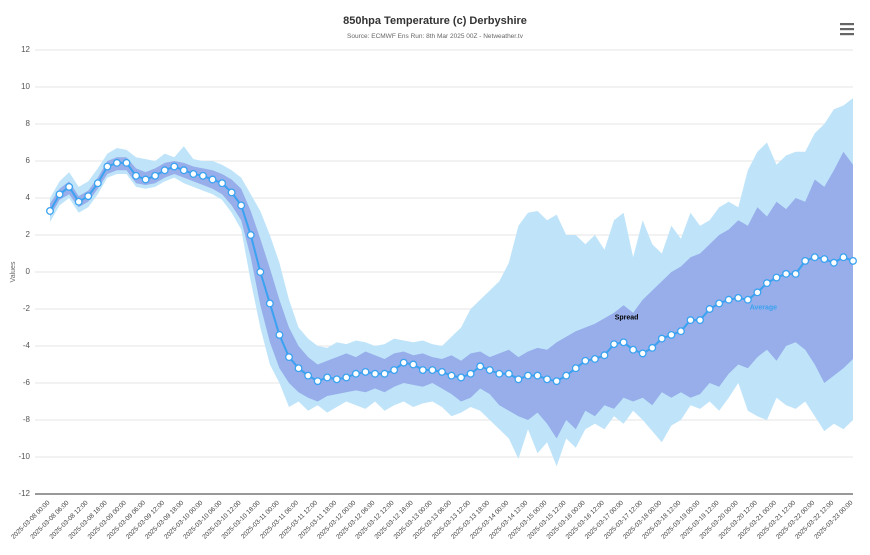 The width and height of the screenshot is (870, 555). I want to click on y-axis-title: Values, so click(13, 271).